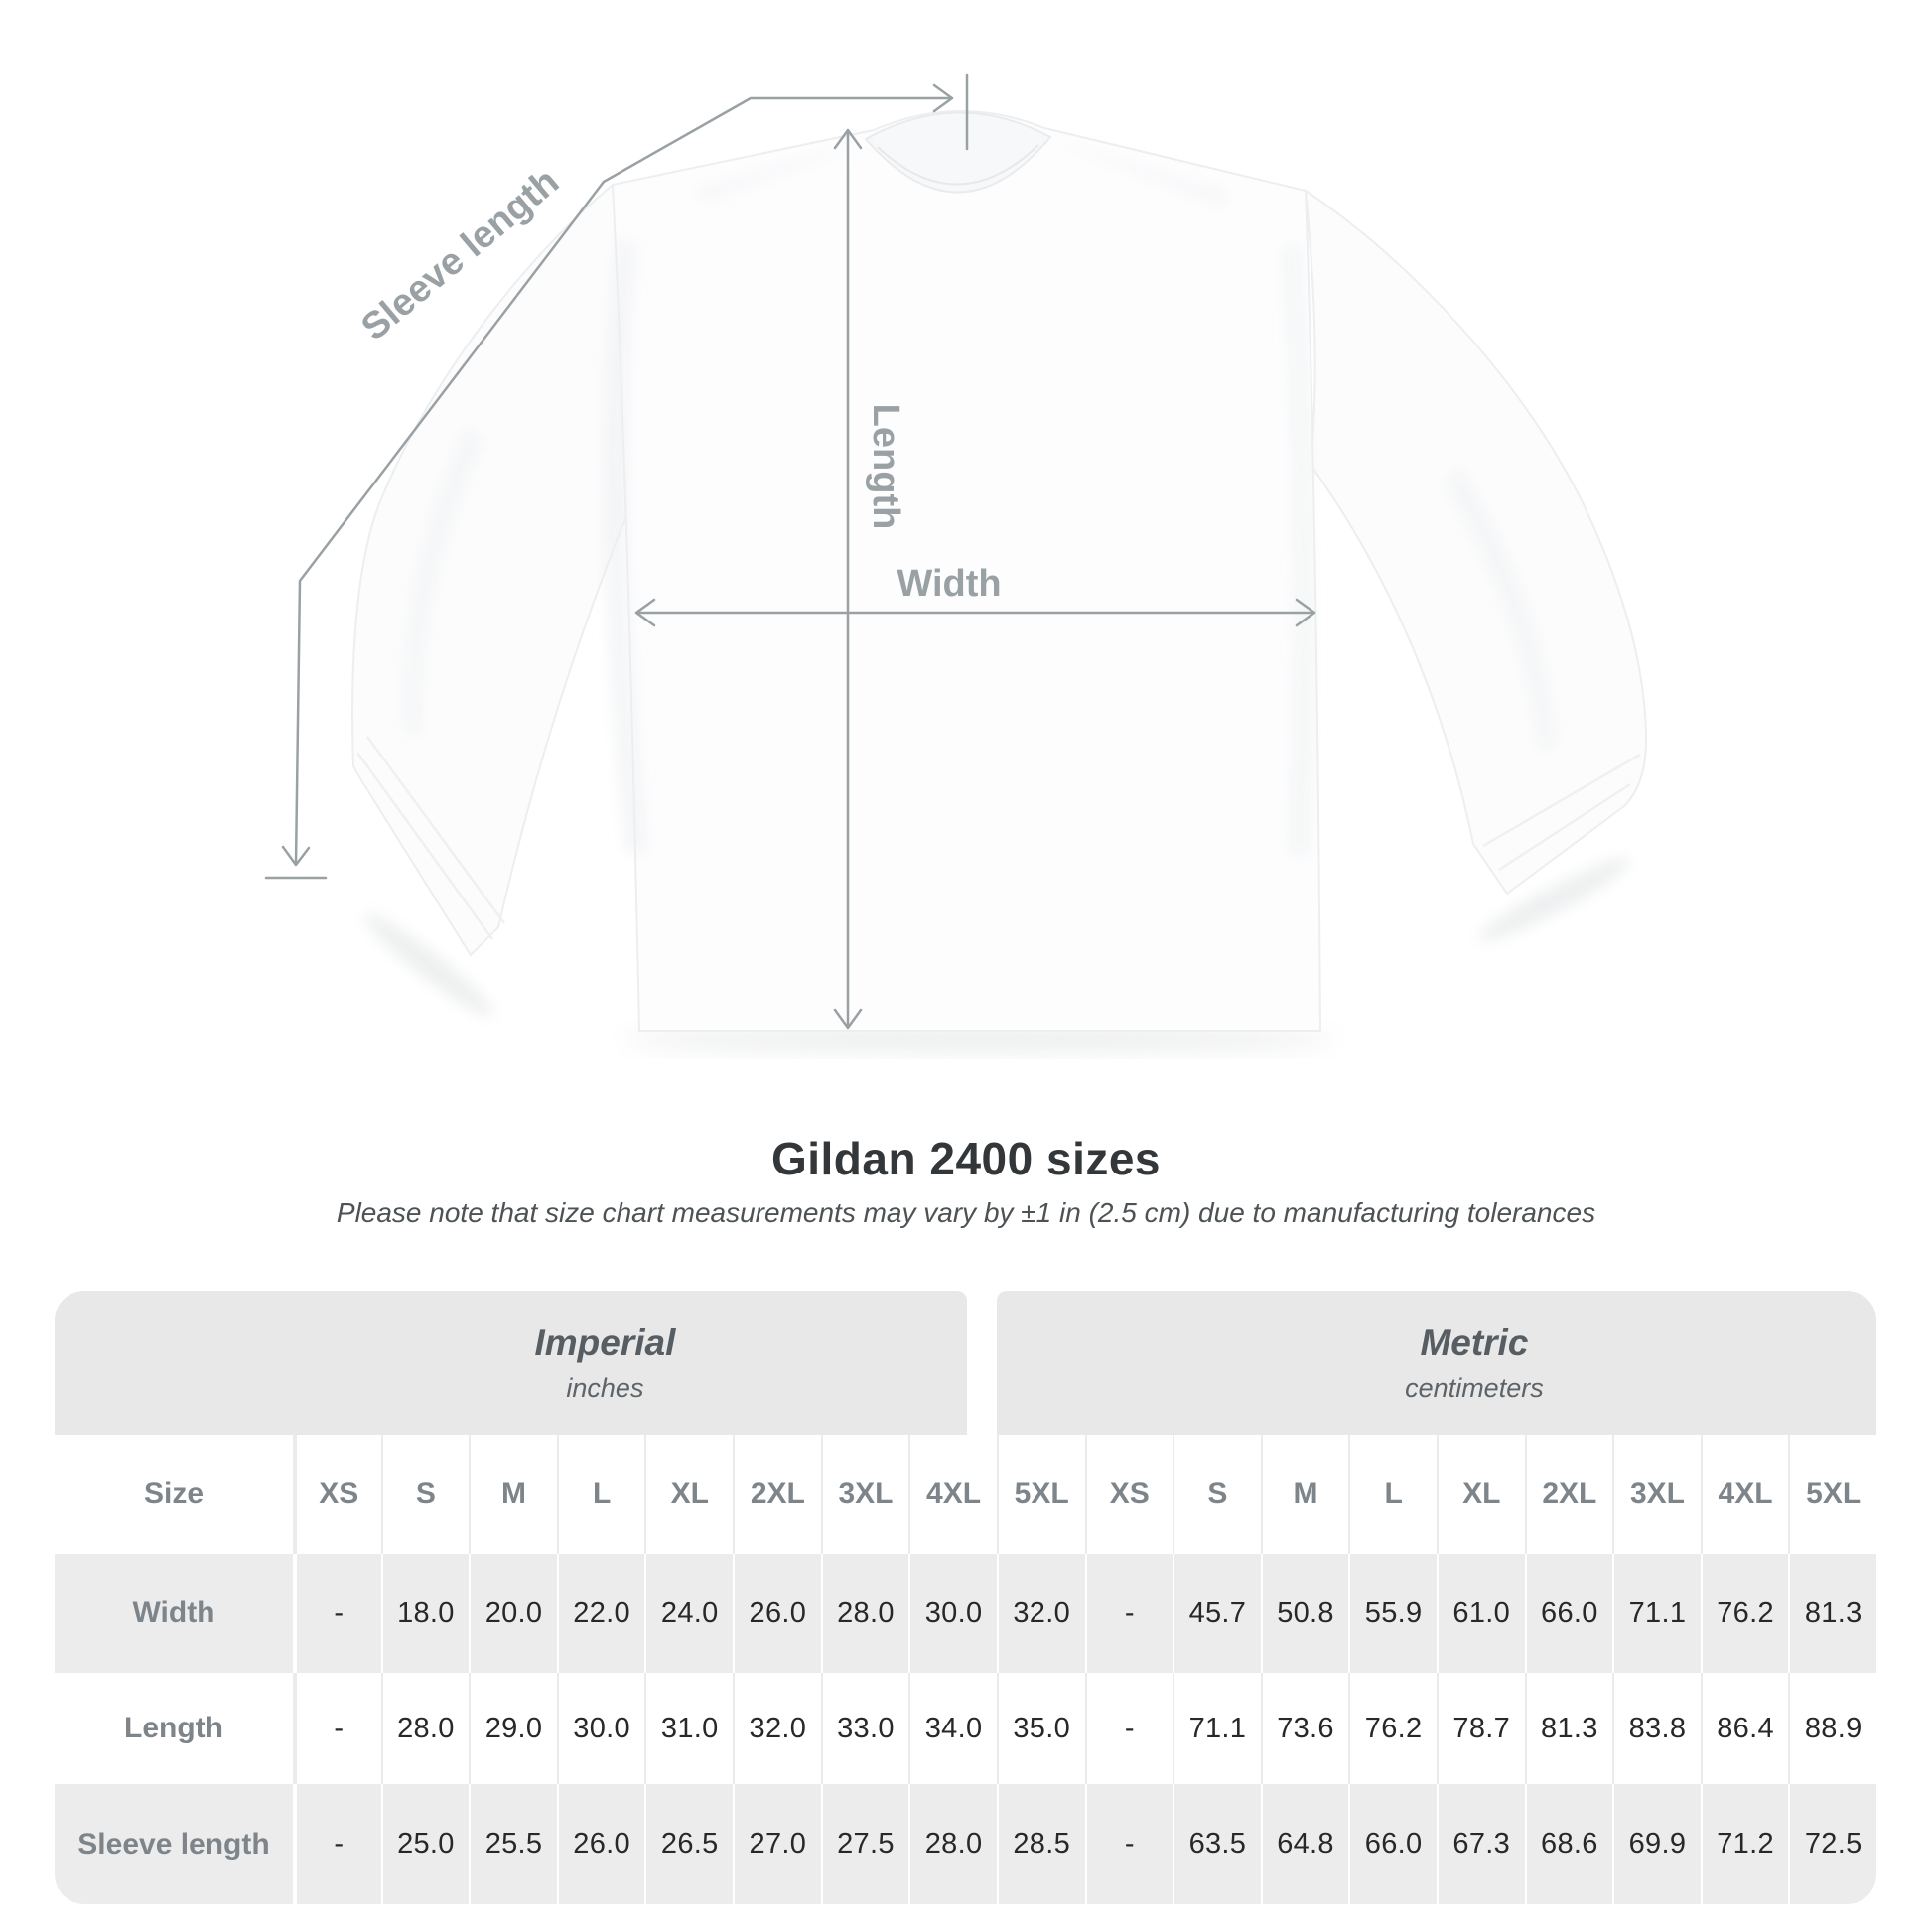 The image size is (1932, 1932). What do you see at coordinates (1480, 1729) in the screenshot?
I see `cell-length-metric-xl: 78.7` at bounding box center [1480, 1729].